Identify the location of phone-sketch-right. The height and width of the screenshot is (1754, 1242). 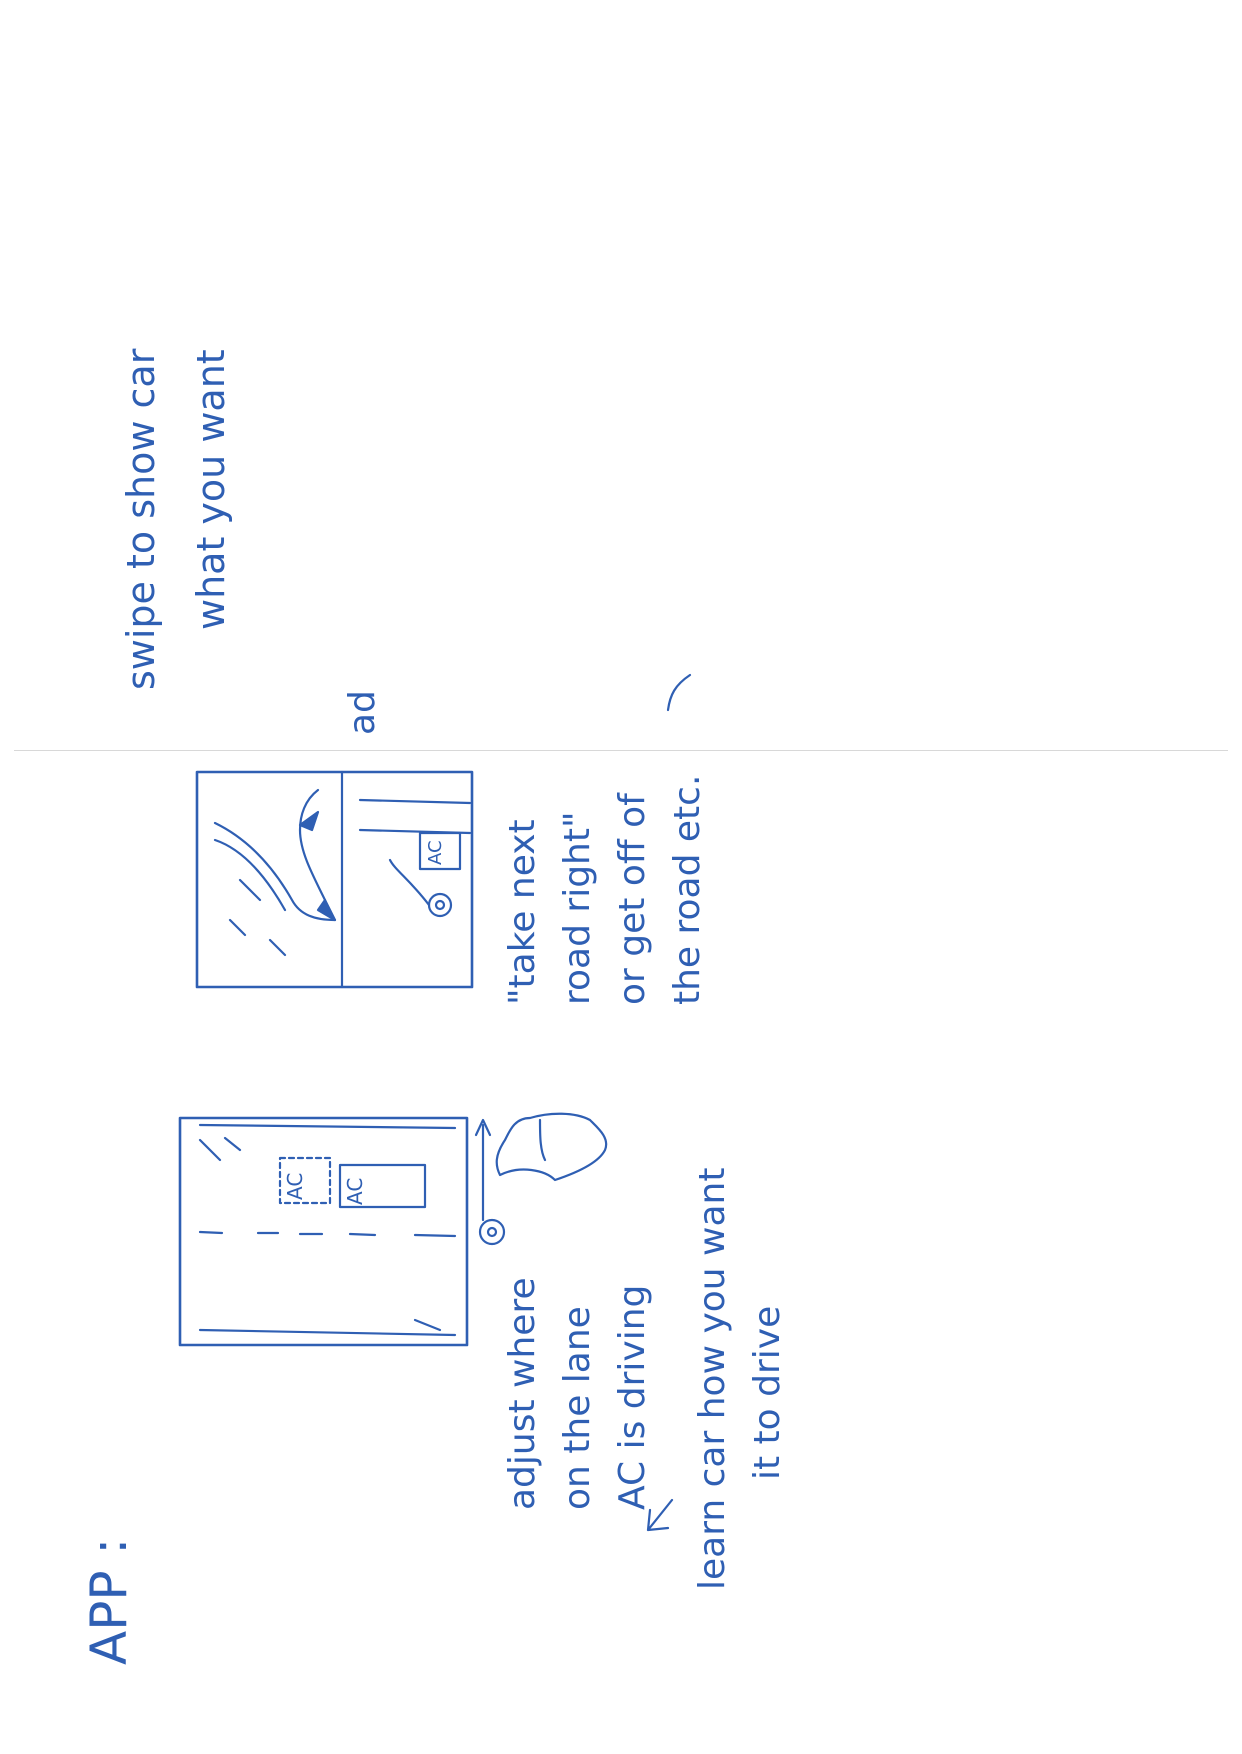
(334, 879).